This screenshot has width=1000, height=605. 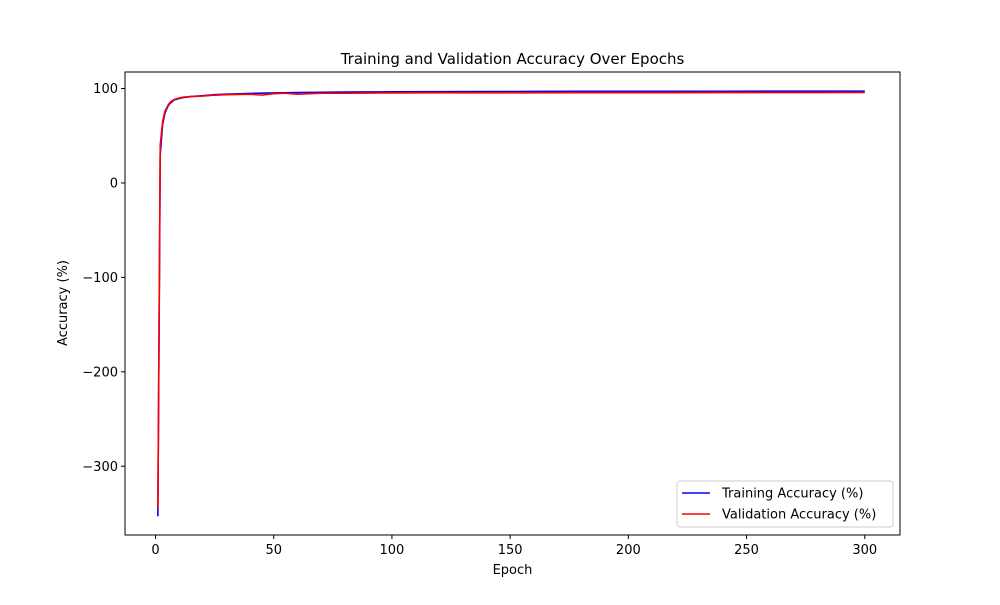 I want to click on x-tick-label: 0, so click(x=155, y=550).